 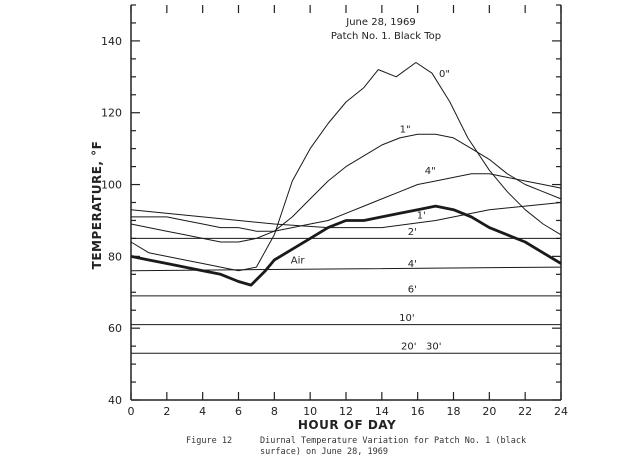 What do you see at coordinates (380, 22) in the screenshot?
I see `chart-title: June 28, 1969` at bounding box center [380, 22].